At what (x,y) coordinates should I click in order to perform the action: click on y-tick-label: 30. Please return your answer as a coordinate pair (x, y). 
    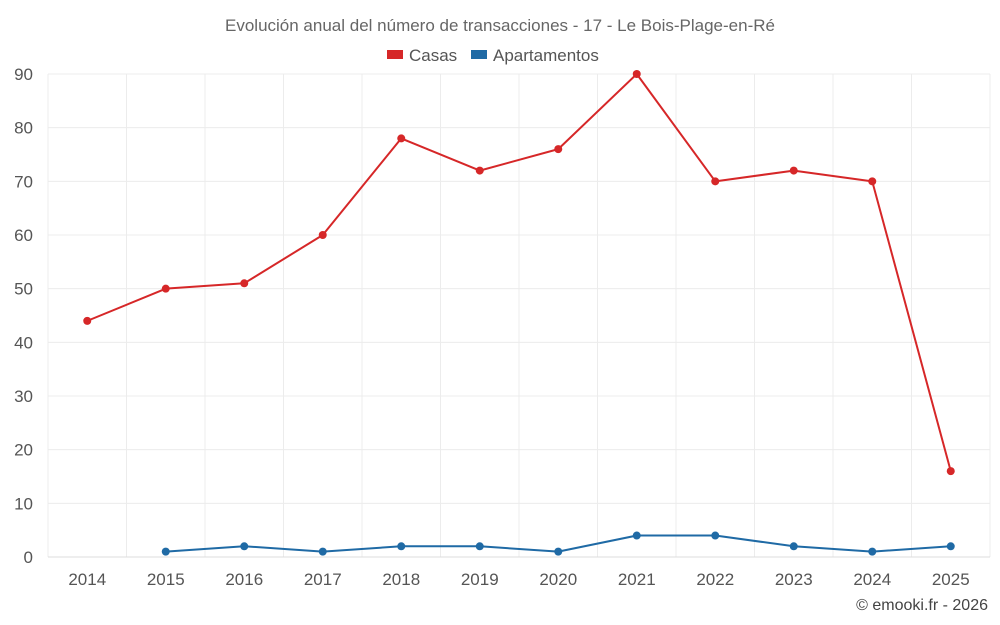
    Looking at the image, I should click on (23, 396).